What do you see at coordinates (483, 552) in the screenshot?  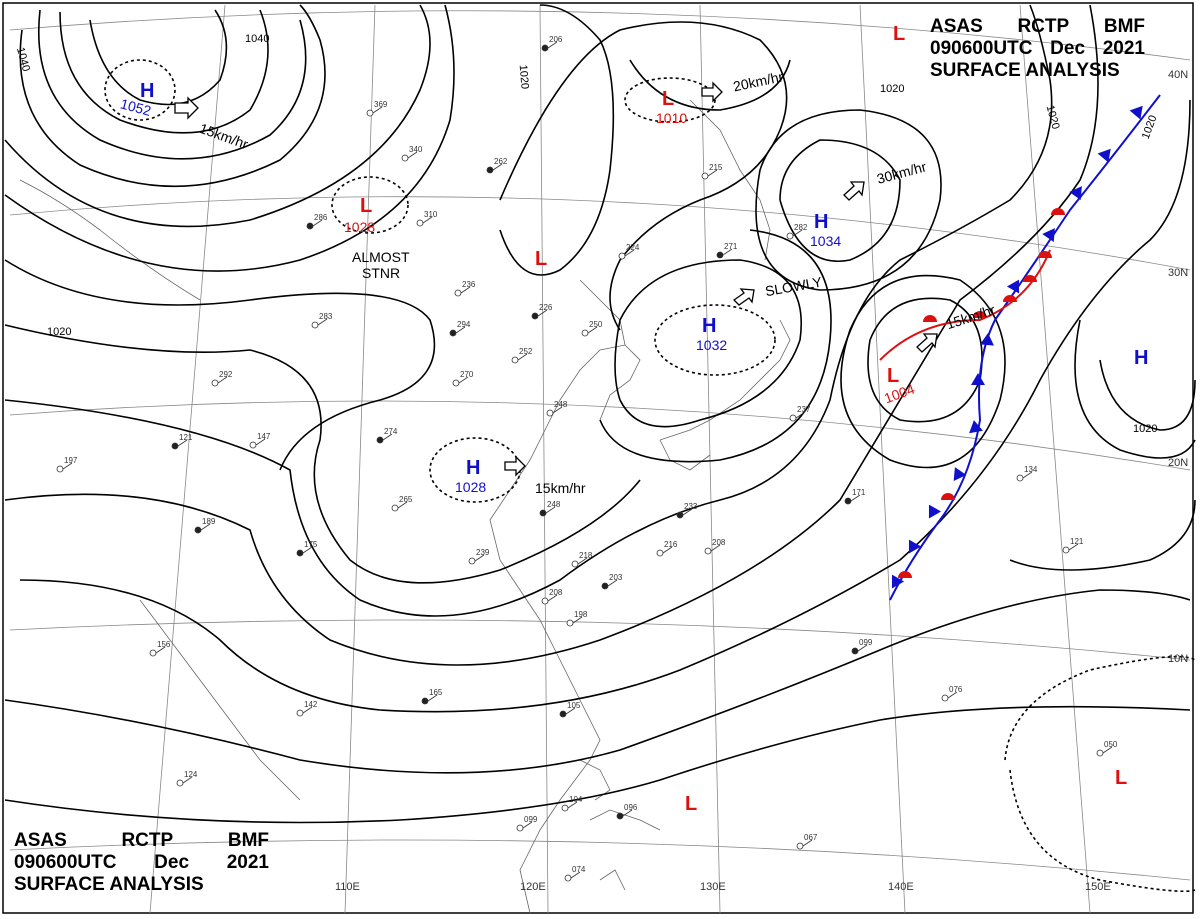 I see `station-pressure: 239` at bounding box center [483, 552].